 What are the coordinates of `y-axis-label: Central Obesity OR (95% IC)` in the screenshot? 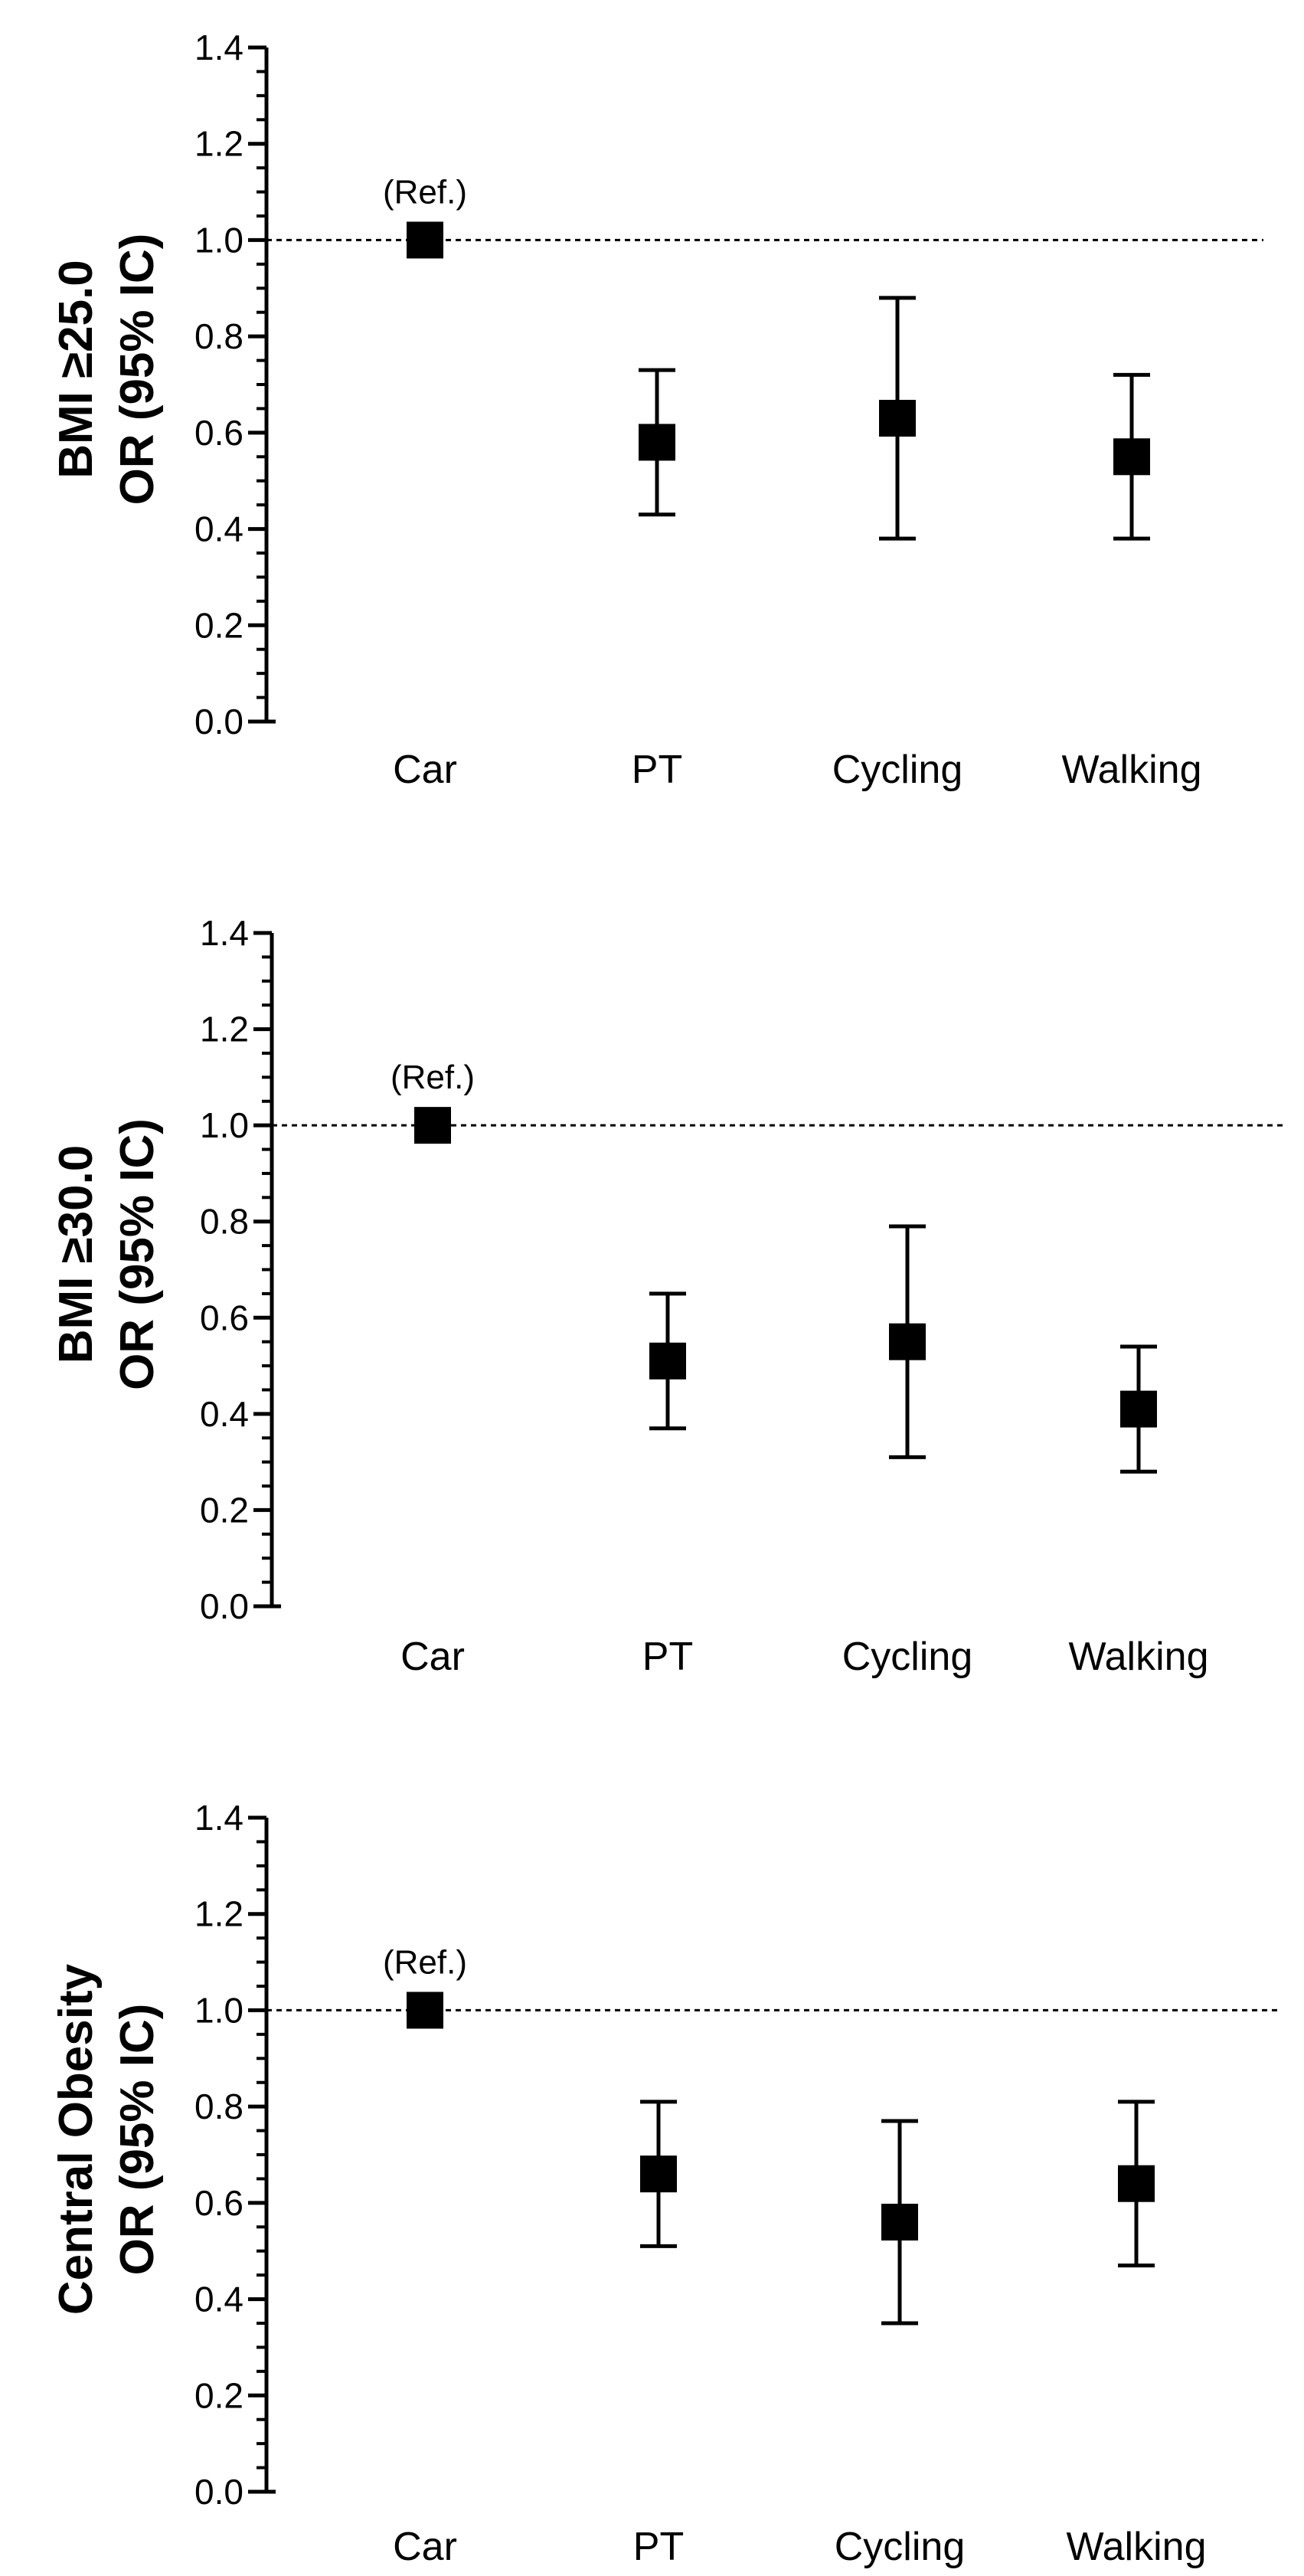 It's located at (107, 2139).